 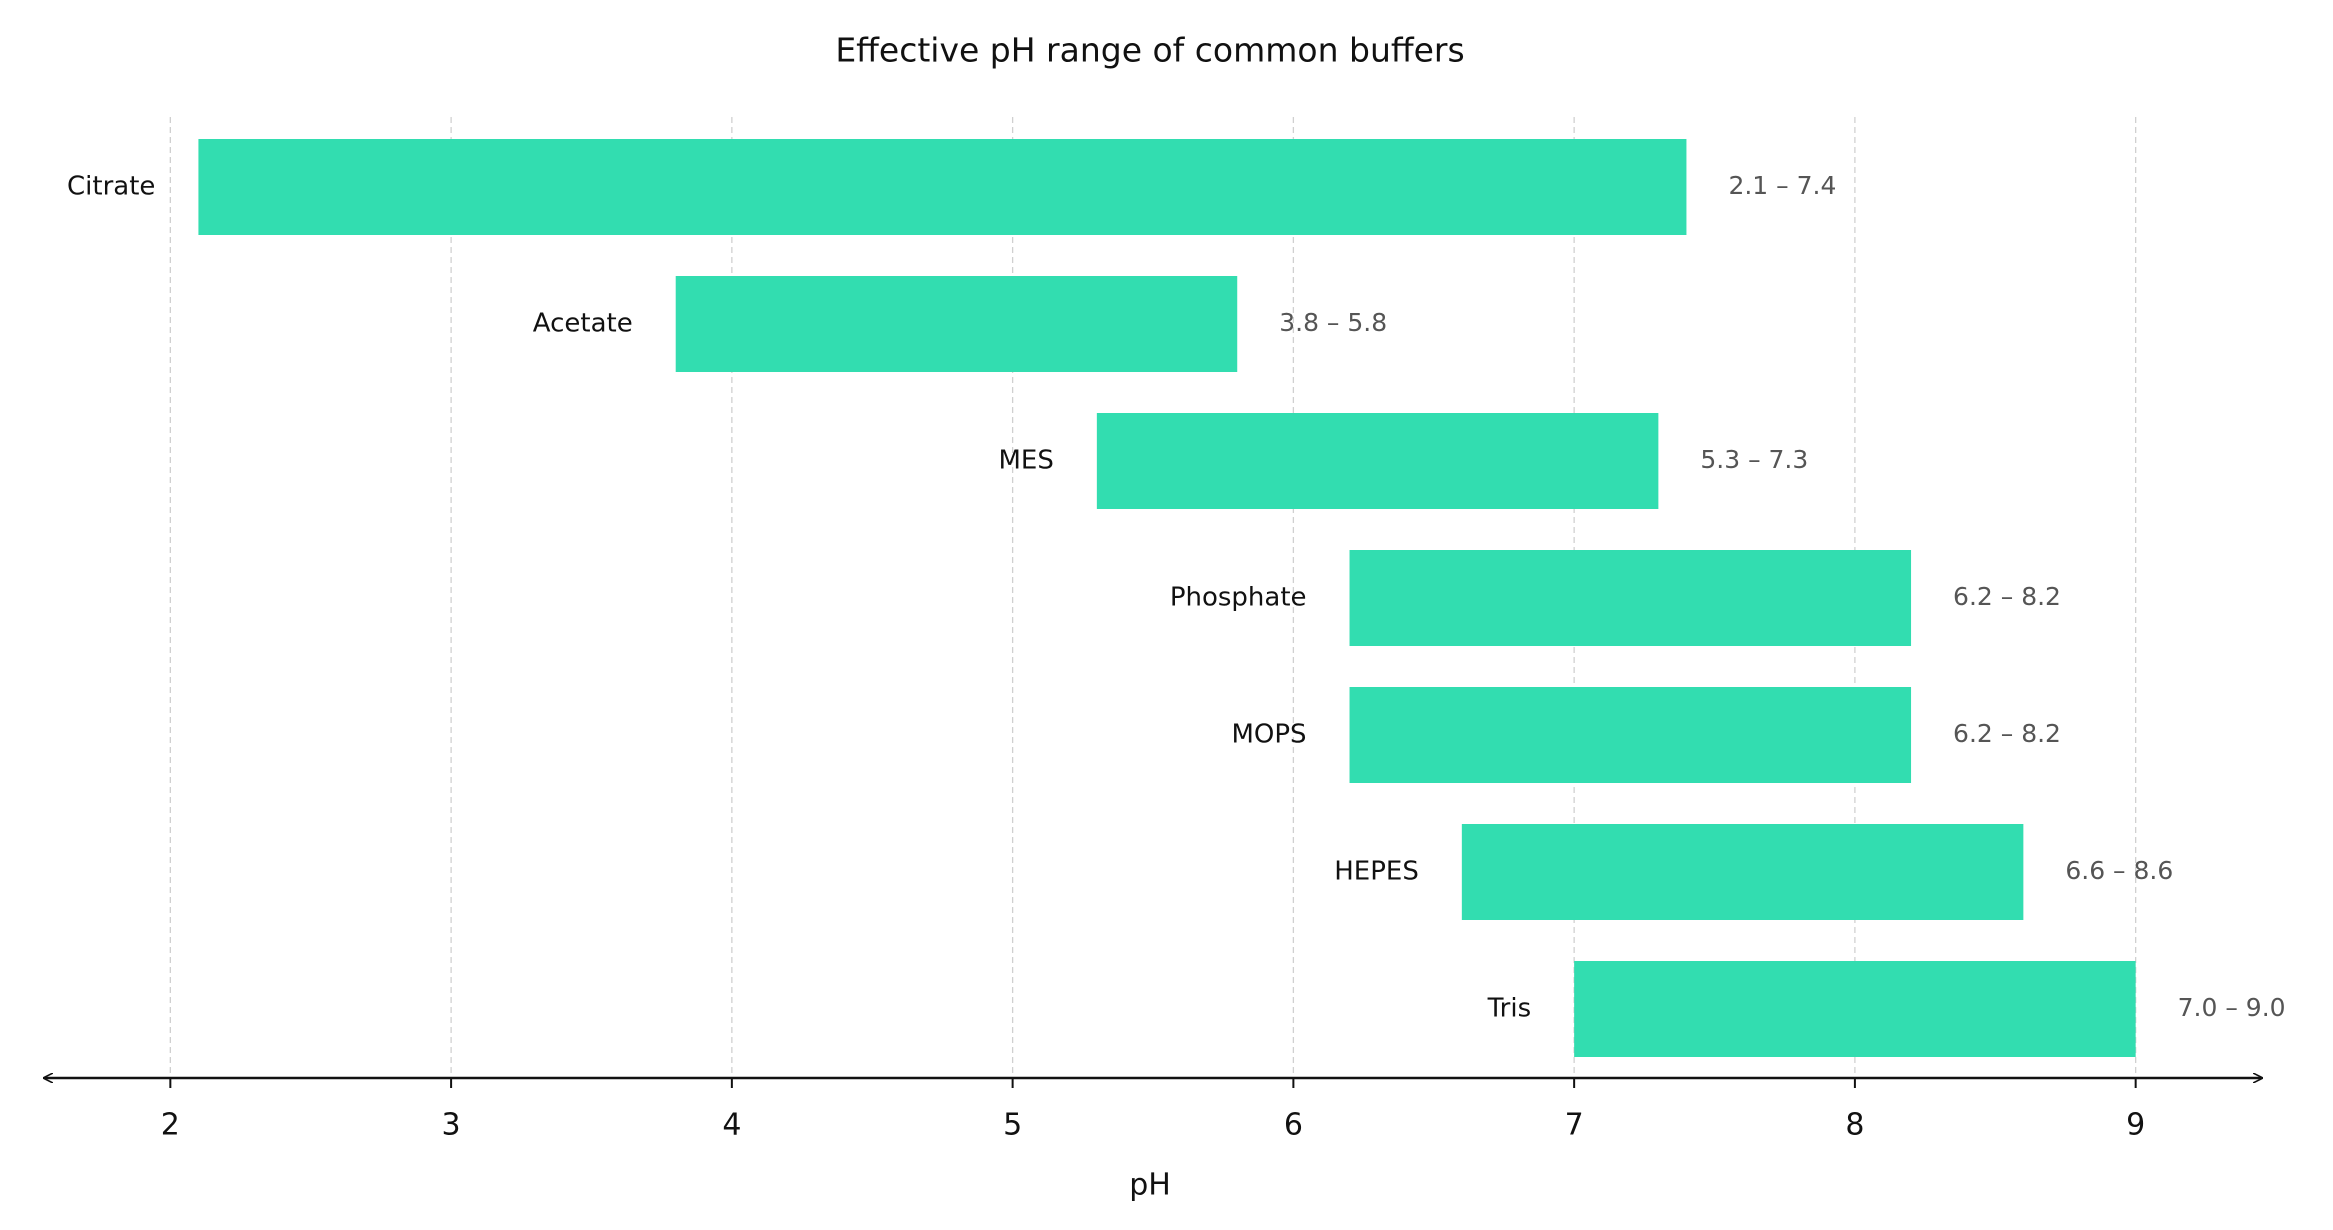 What do you see at coordinates (1149, 50) in the screenshot?
I see `chart-title: Effective pH range of common buffers` at bounding box center [1149, 50].